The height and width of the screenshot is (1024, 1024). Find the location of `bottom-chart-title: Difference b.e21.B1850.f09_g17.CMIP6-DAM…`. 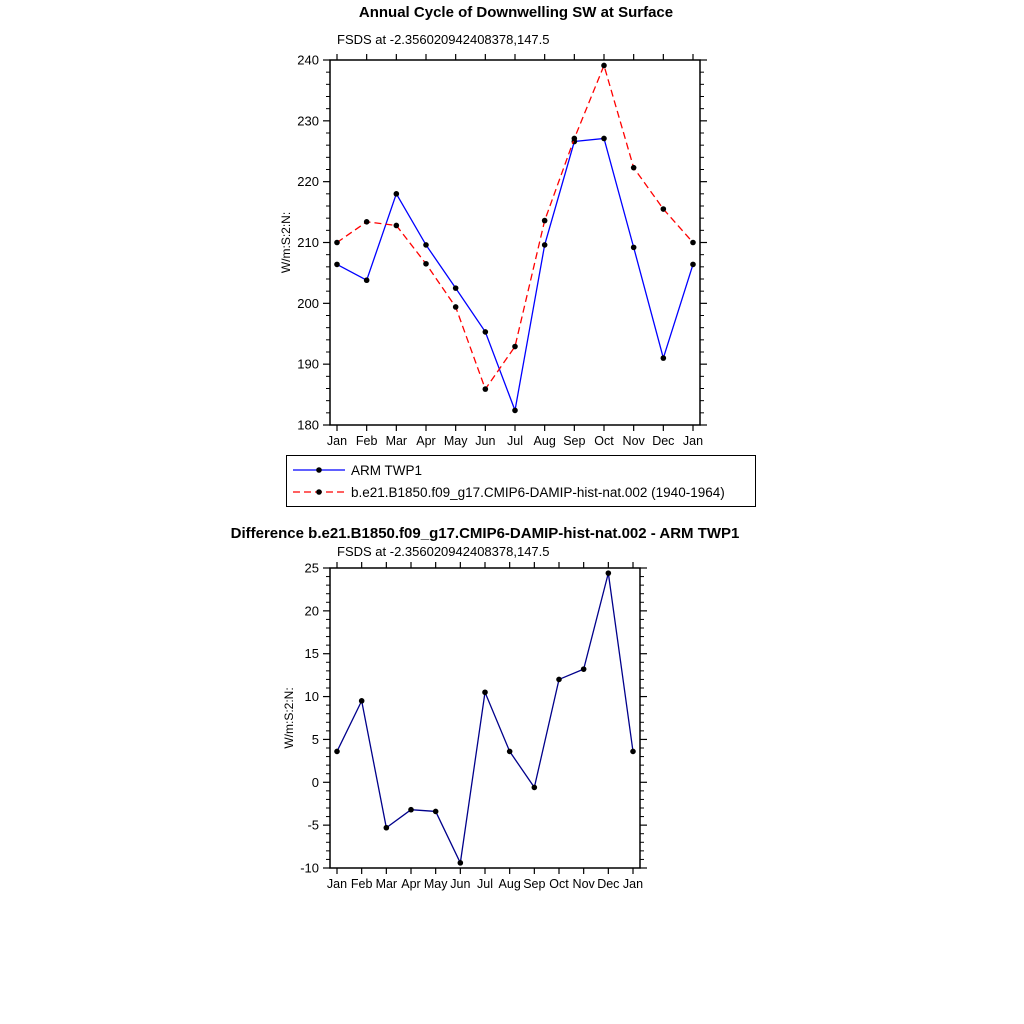

bottom-chart-title: Difference b.e21.B1850.f09_g17.CMIP6-DAM… is located at coordinates (485, 533).